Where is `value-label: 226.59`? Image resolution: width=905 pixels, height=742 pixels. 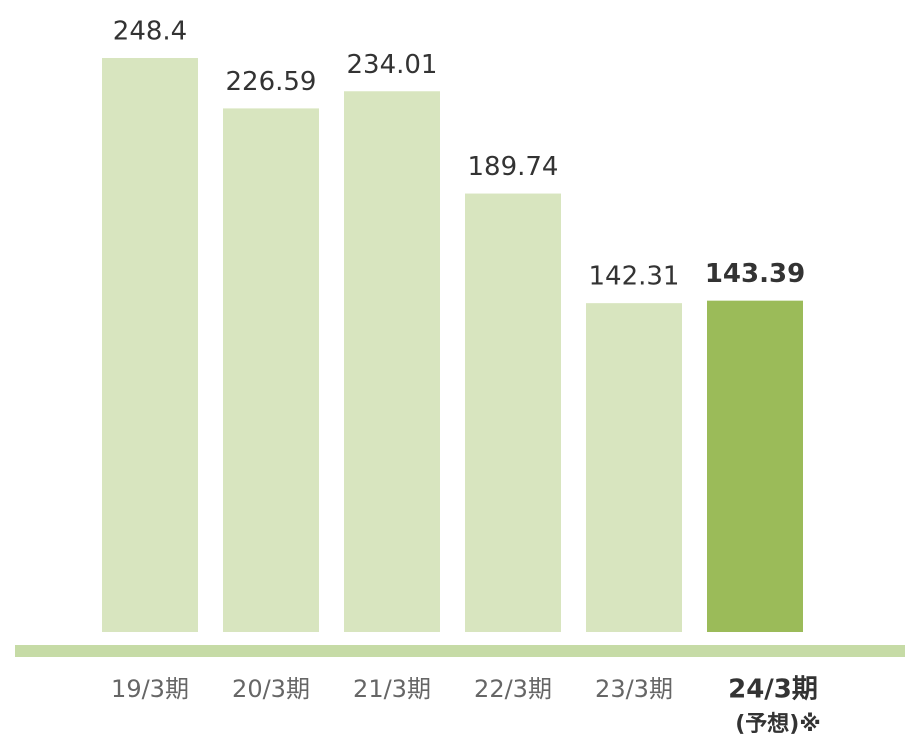
value-label: 226.59 is located at coordinates (271, 82).